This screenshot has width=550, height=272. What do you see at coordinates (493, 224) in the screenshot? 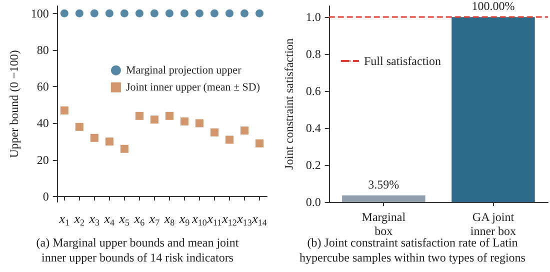
I see `x-tick-label: GA joint inner box` at bounding box center [493, 224].